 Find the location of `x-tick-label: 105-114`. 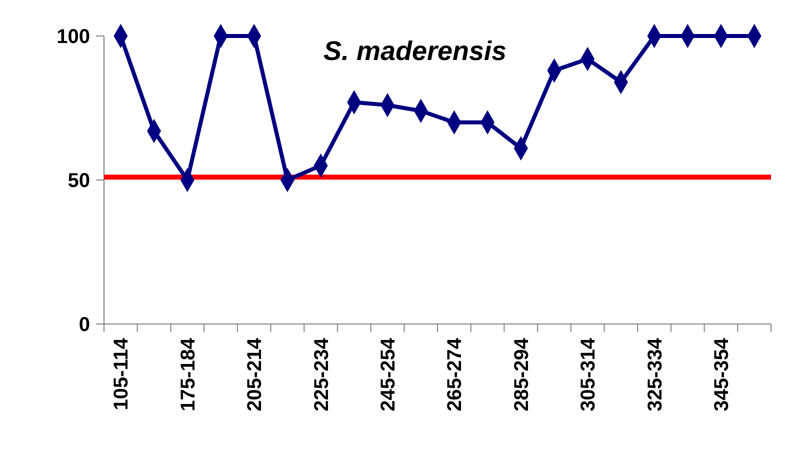

x-tick-label: 105-114 is located at coordinates (121, 373).